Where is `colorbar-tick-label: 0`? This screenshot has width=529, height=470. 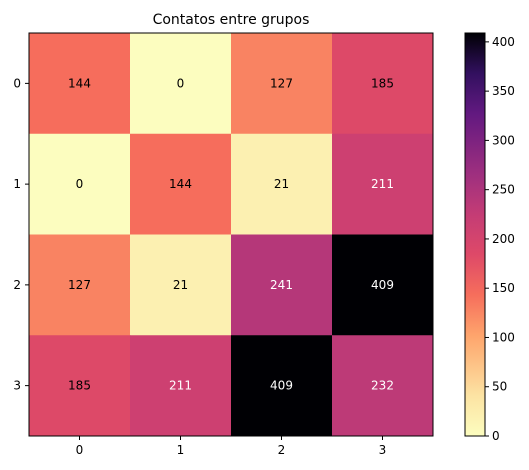
colorbar-tick-label: 0 is located at coordinates (496, 436).